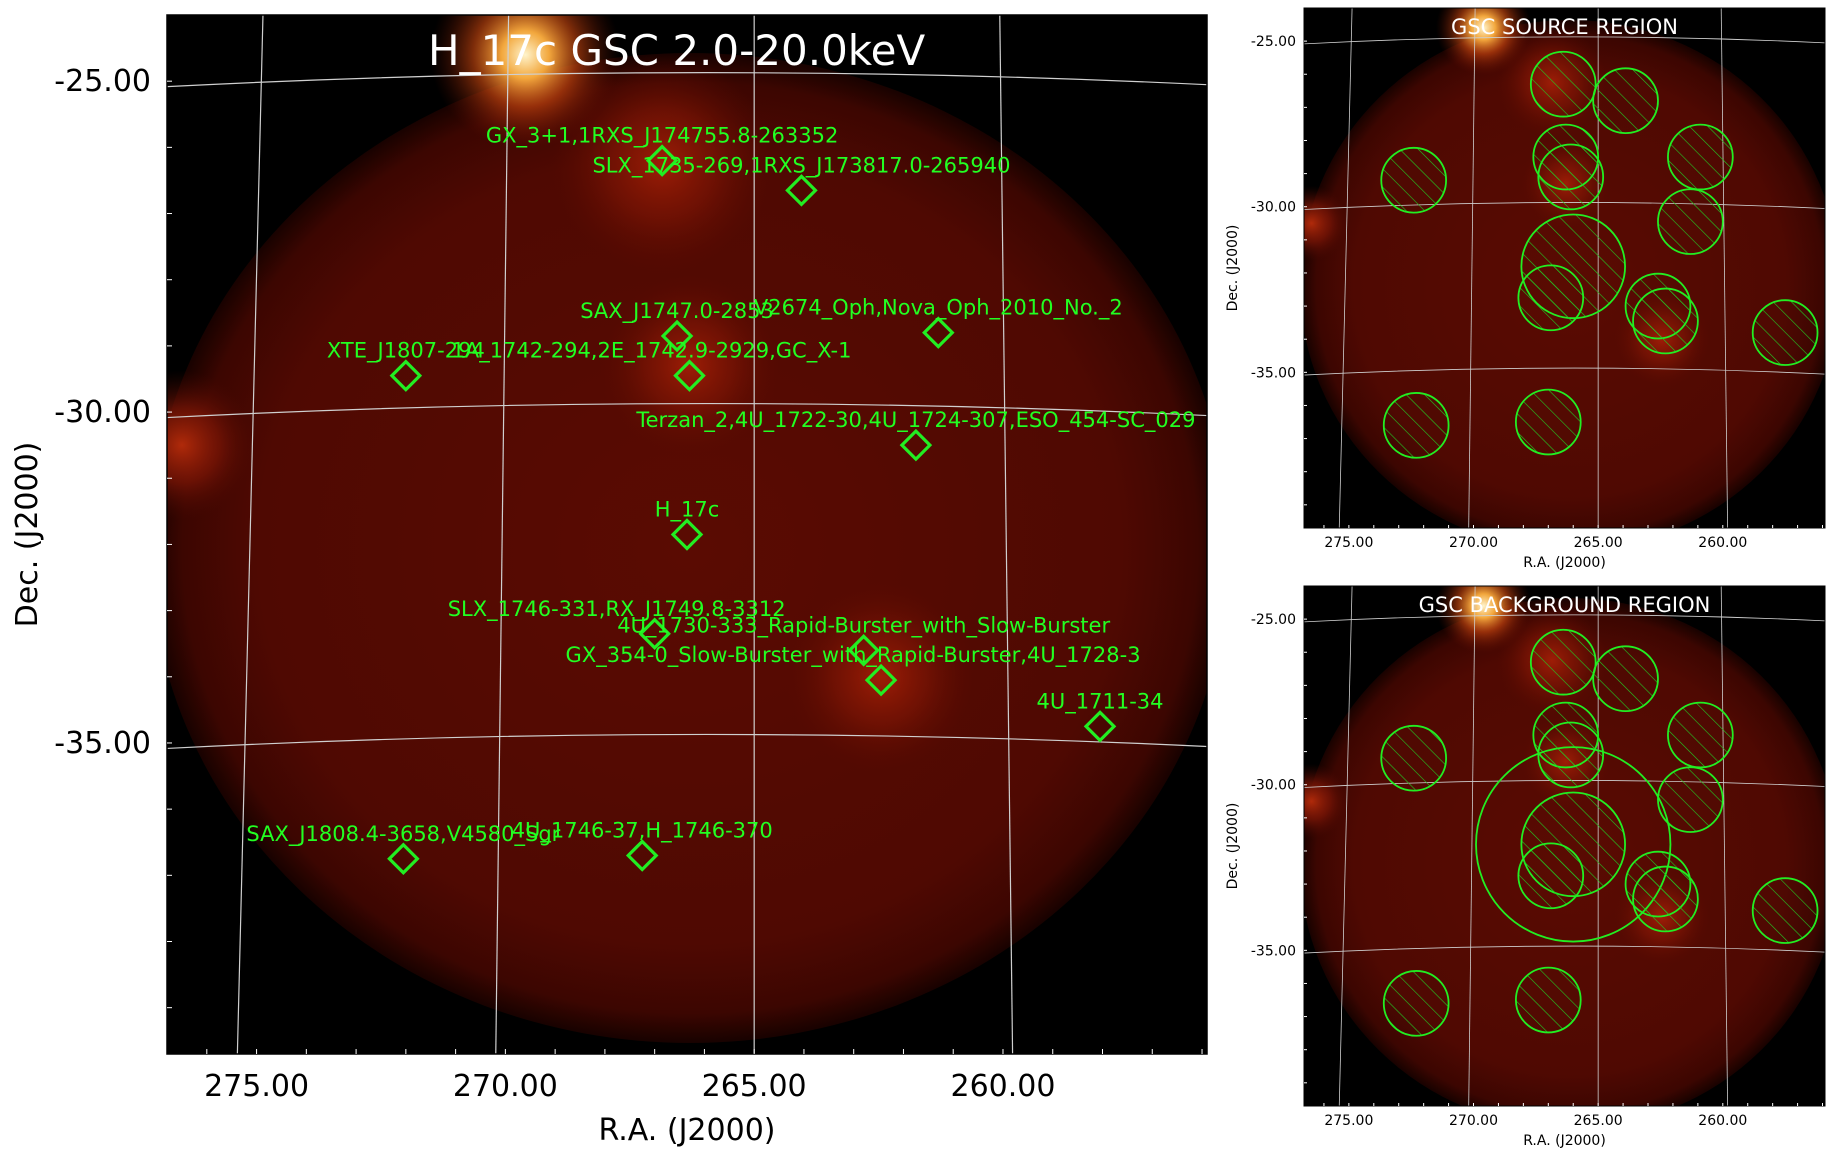 This screenshot has width=1832, height=1156. Describe the element at coordinates (406, 351) in the screenshot. I see `source-label: XTE_J1807-294` at that location.